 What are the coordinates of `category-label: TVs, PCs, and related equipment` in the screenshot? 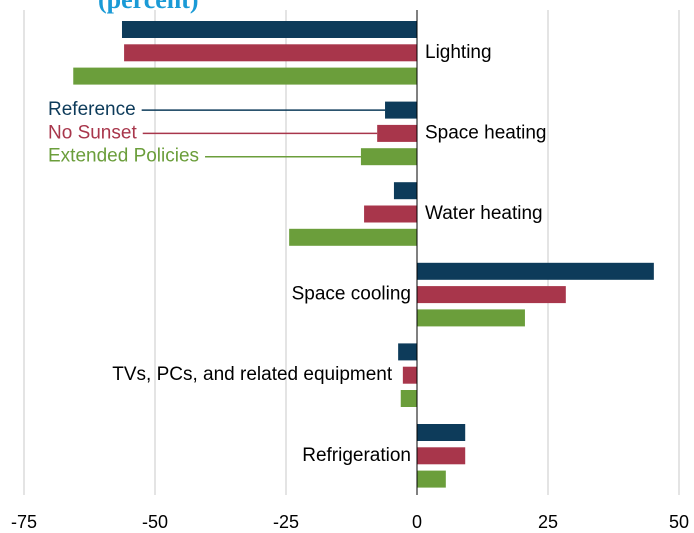 It's located at (252, 374).